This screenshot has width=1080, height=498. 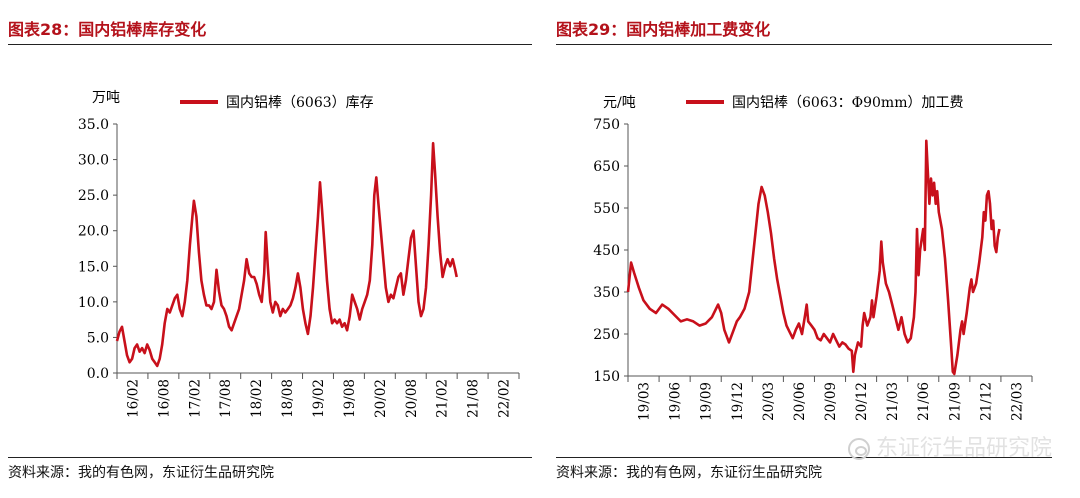 What do you see at coordinates (443, 398) in the screenshot?
I see `x-tick-label: 21/02` at bounding box center [443, 398].